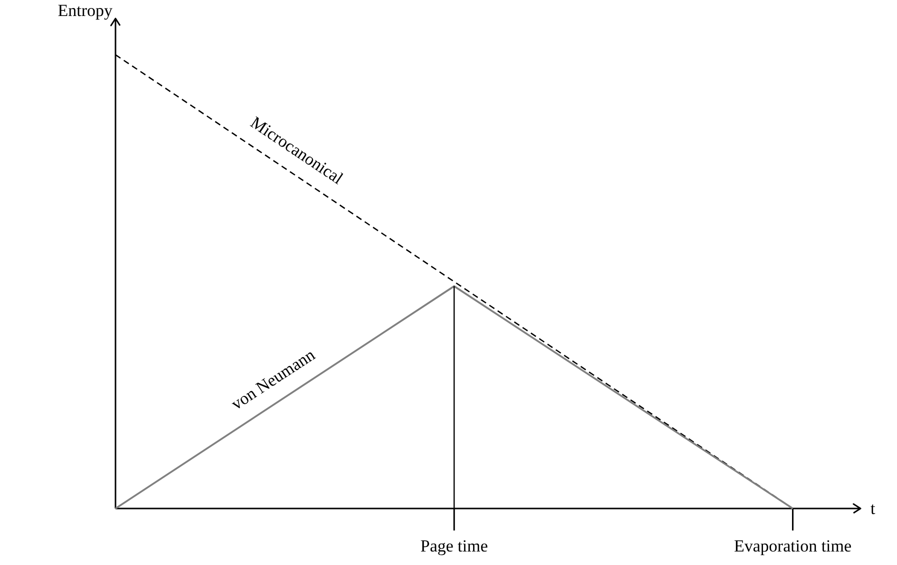 The height and width of the screenshot is (565, 897). Describe the element at coordinates (85, 10) in the screenshot. I see `y-axis-title: Entropy` at that location.